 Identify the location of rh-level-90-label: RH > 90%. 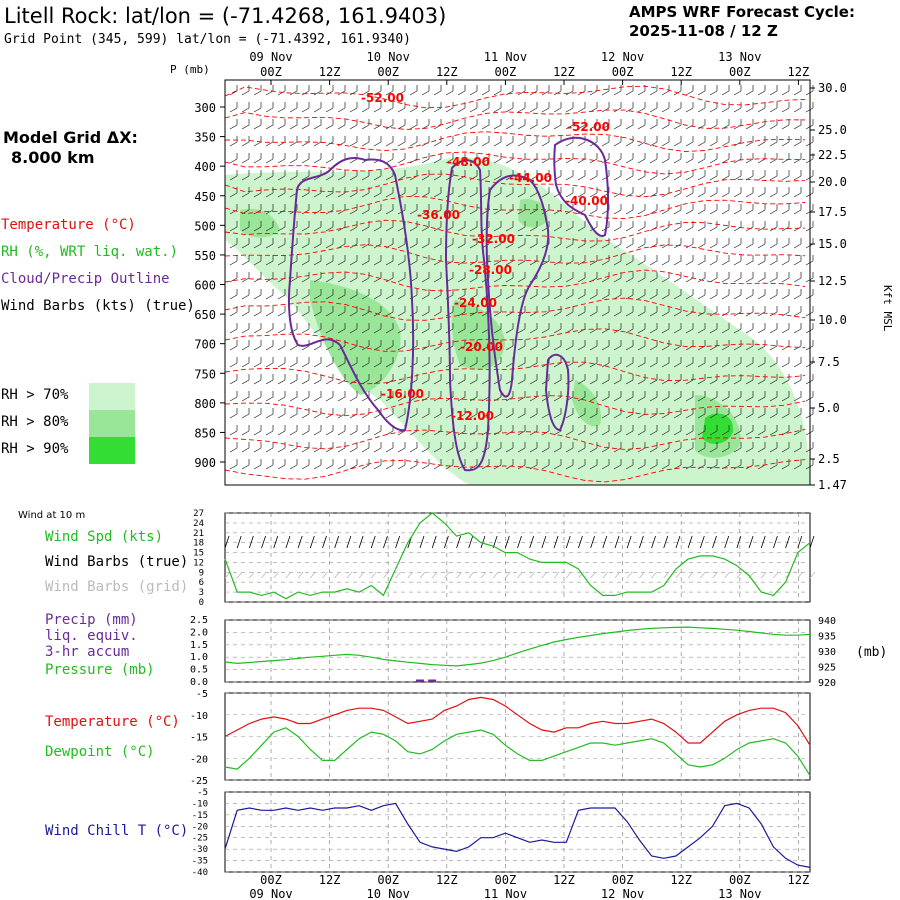
(35, 449).